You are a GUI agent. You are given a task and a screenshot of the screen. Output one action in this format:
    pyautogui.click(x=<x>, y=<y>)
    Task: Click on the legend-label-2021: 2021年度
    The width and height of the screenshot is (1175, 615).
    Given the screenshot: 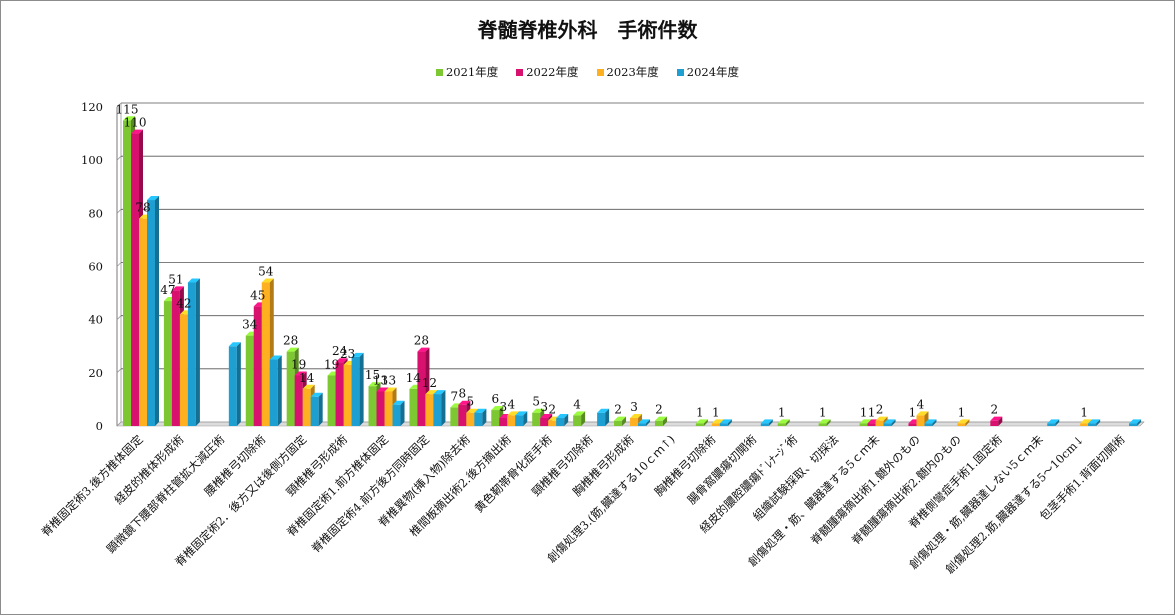 What is the action you would take?
    pyautogui.click(x=472, y=72)
    